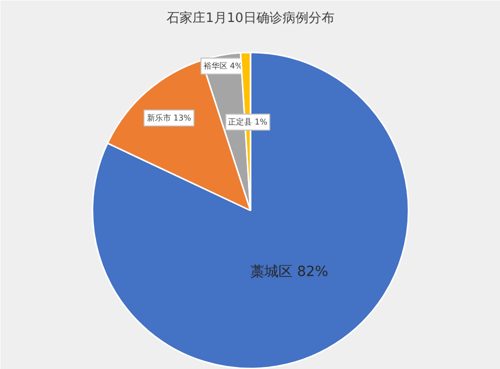 The height and width of the screenshot is (369, 500). Describe the element at coordinates (250, 18) in the screenshot. I see `chart-title: 石家庄1月10日确诊病例分布` at that location.